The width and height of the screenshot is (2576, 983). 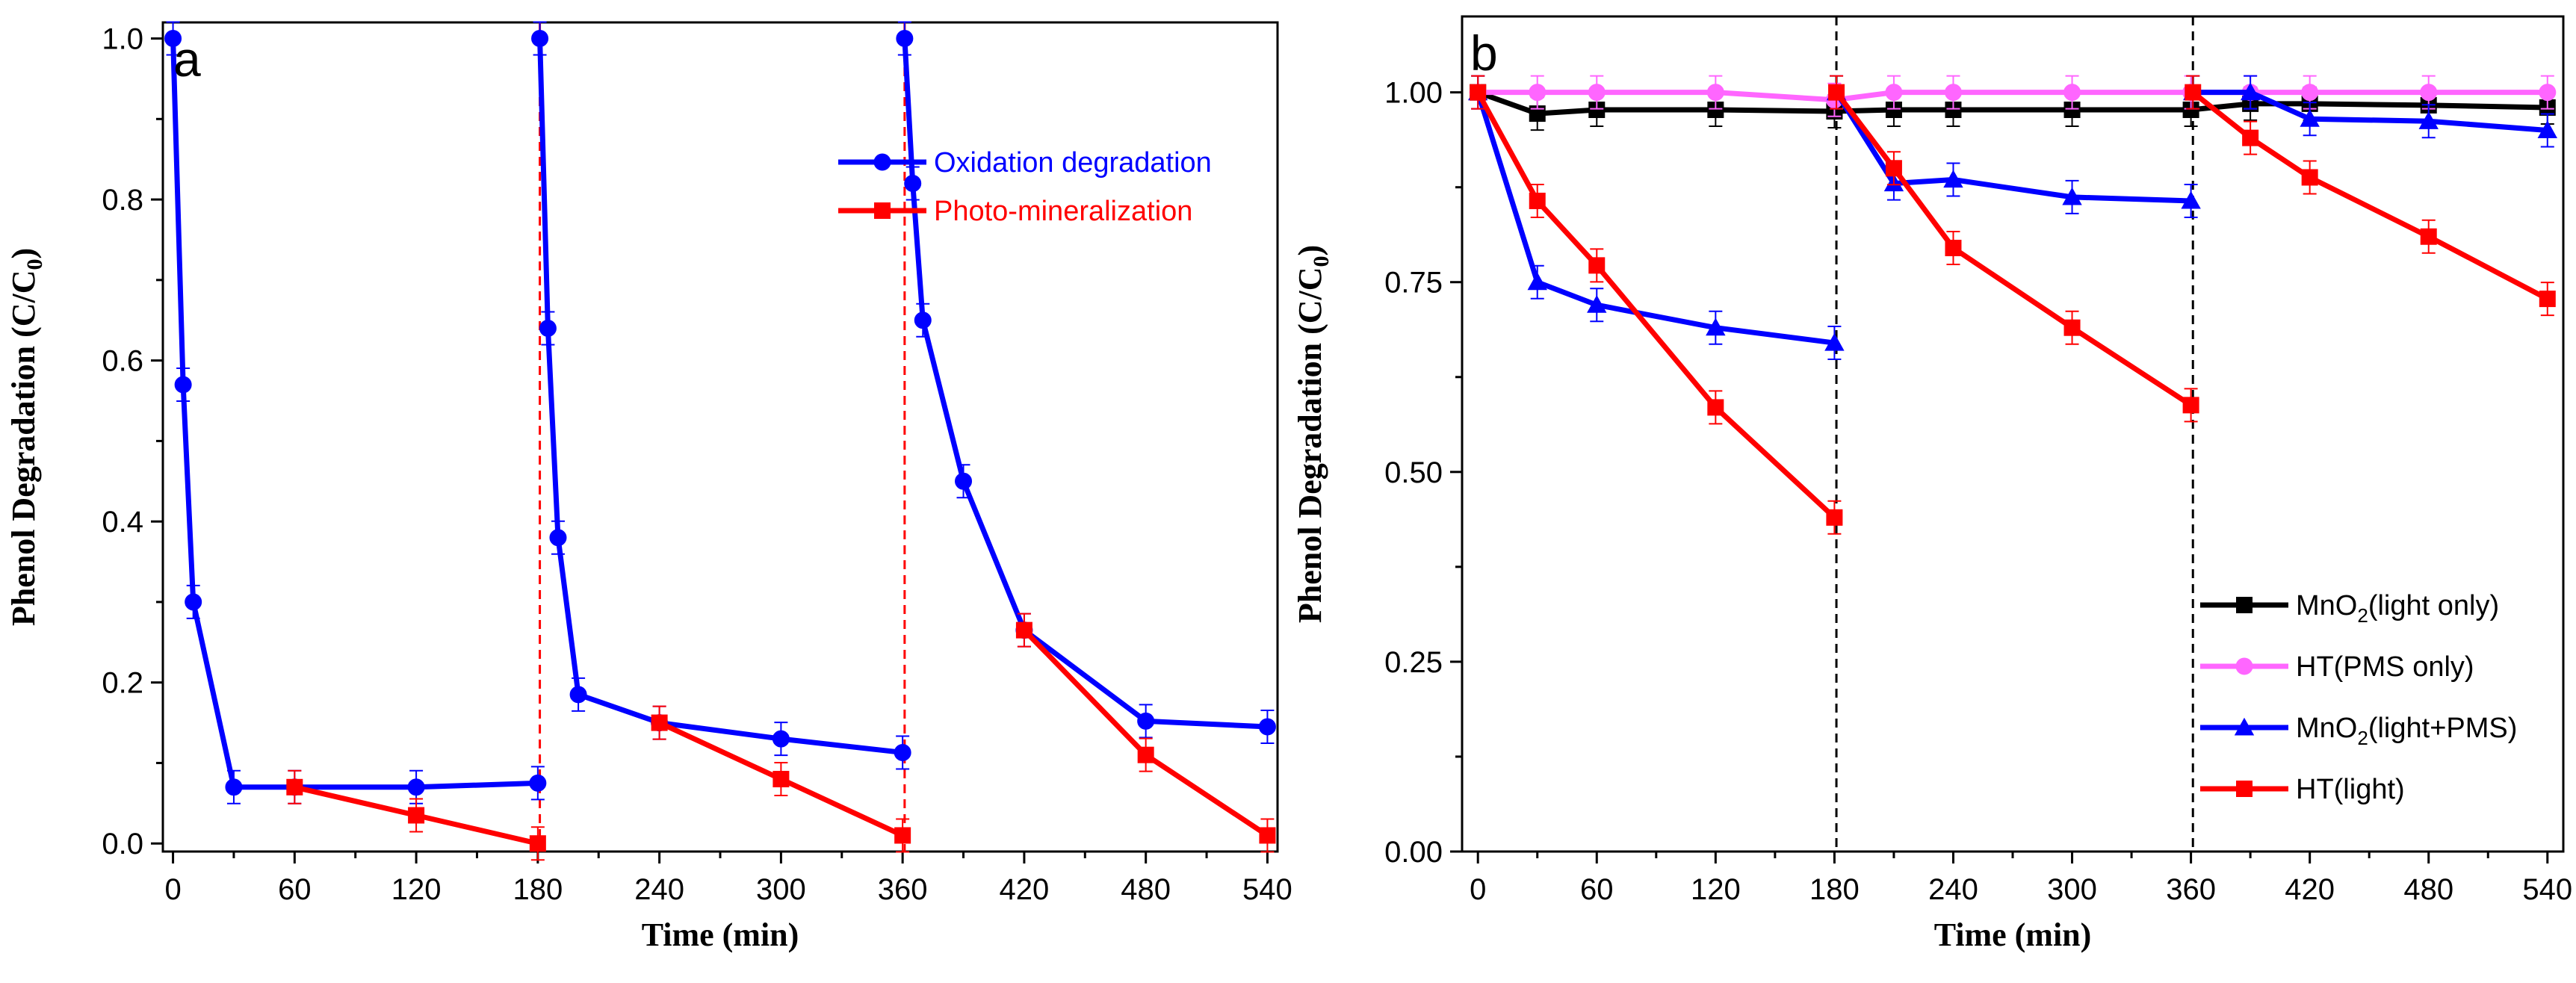 I want to click on y-tick-label: 0.75, so click(x=1413, y=283).